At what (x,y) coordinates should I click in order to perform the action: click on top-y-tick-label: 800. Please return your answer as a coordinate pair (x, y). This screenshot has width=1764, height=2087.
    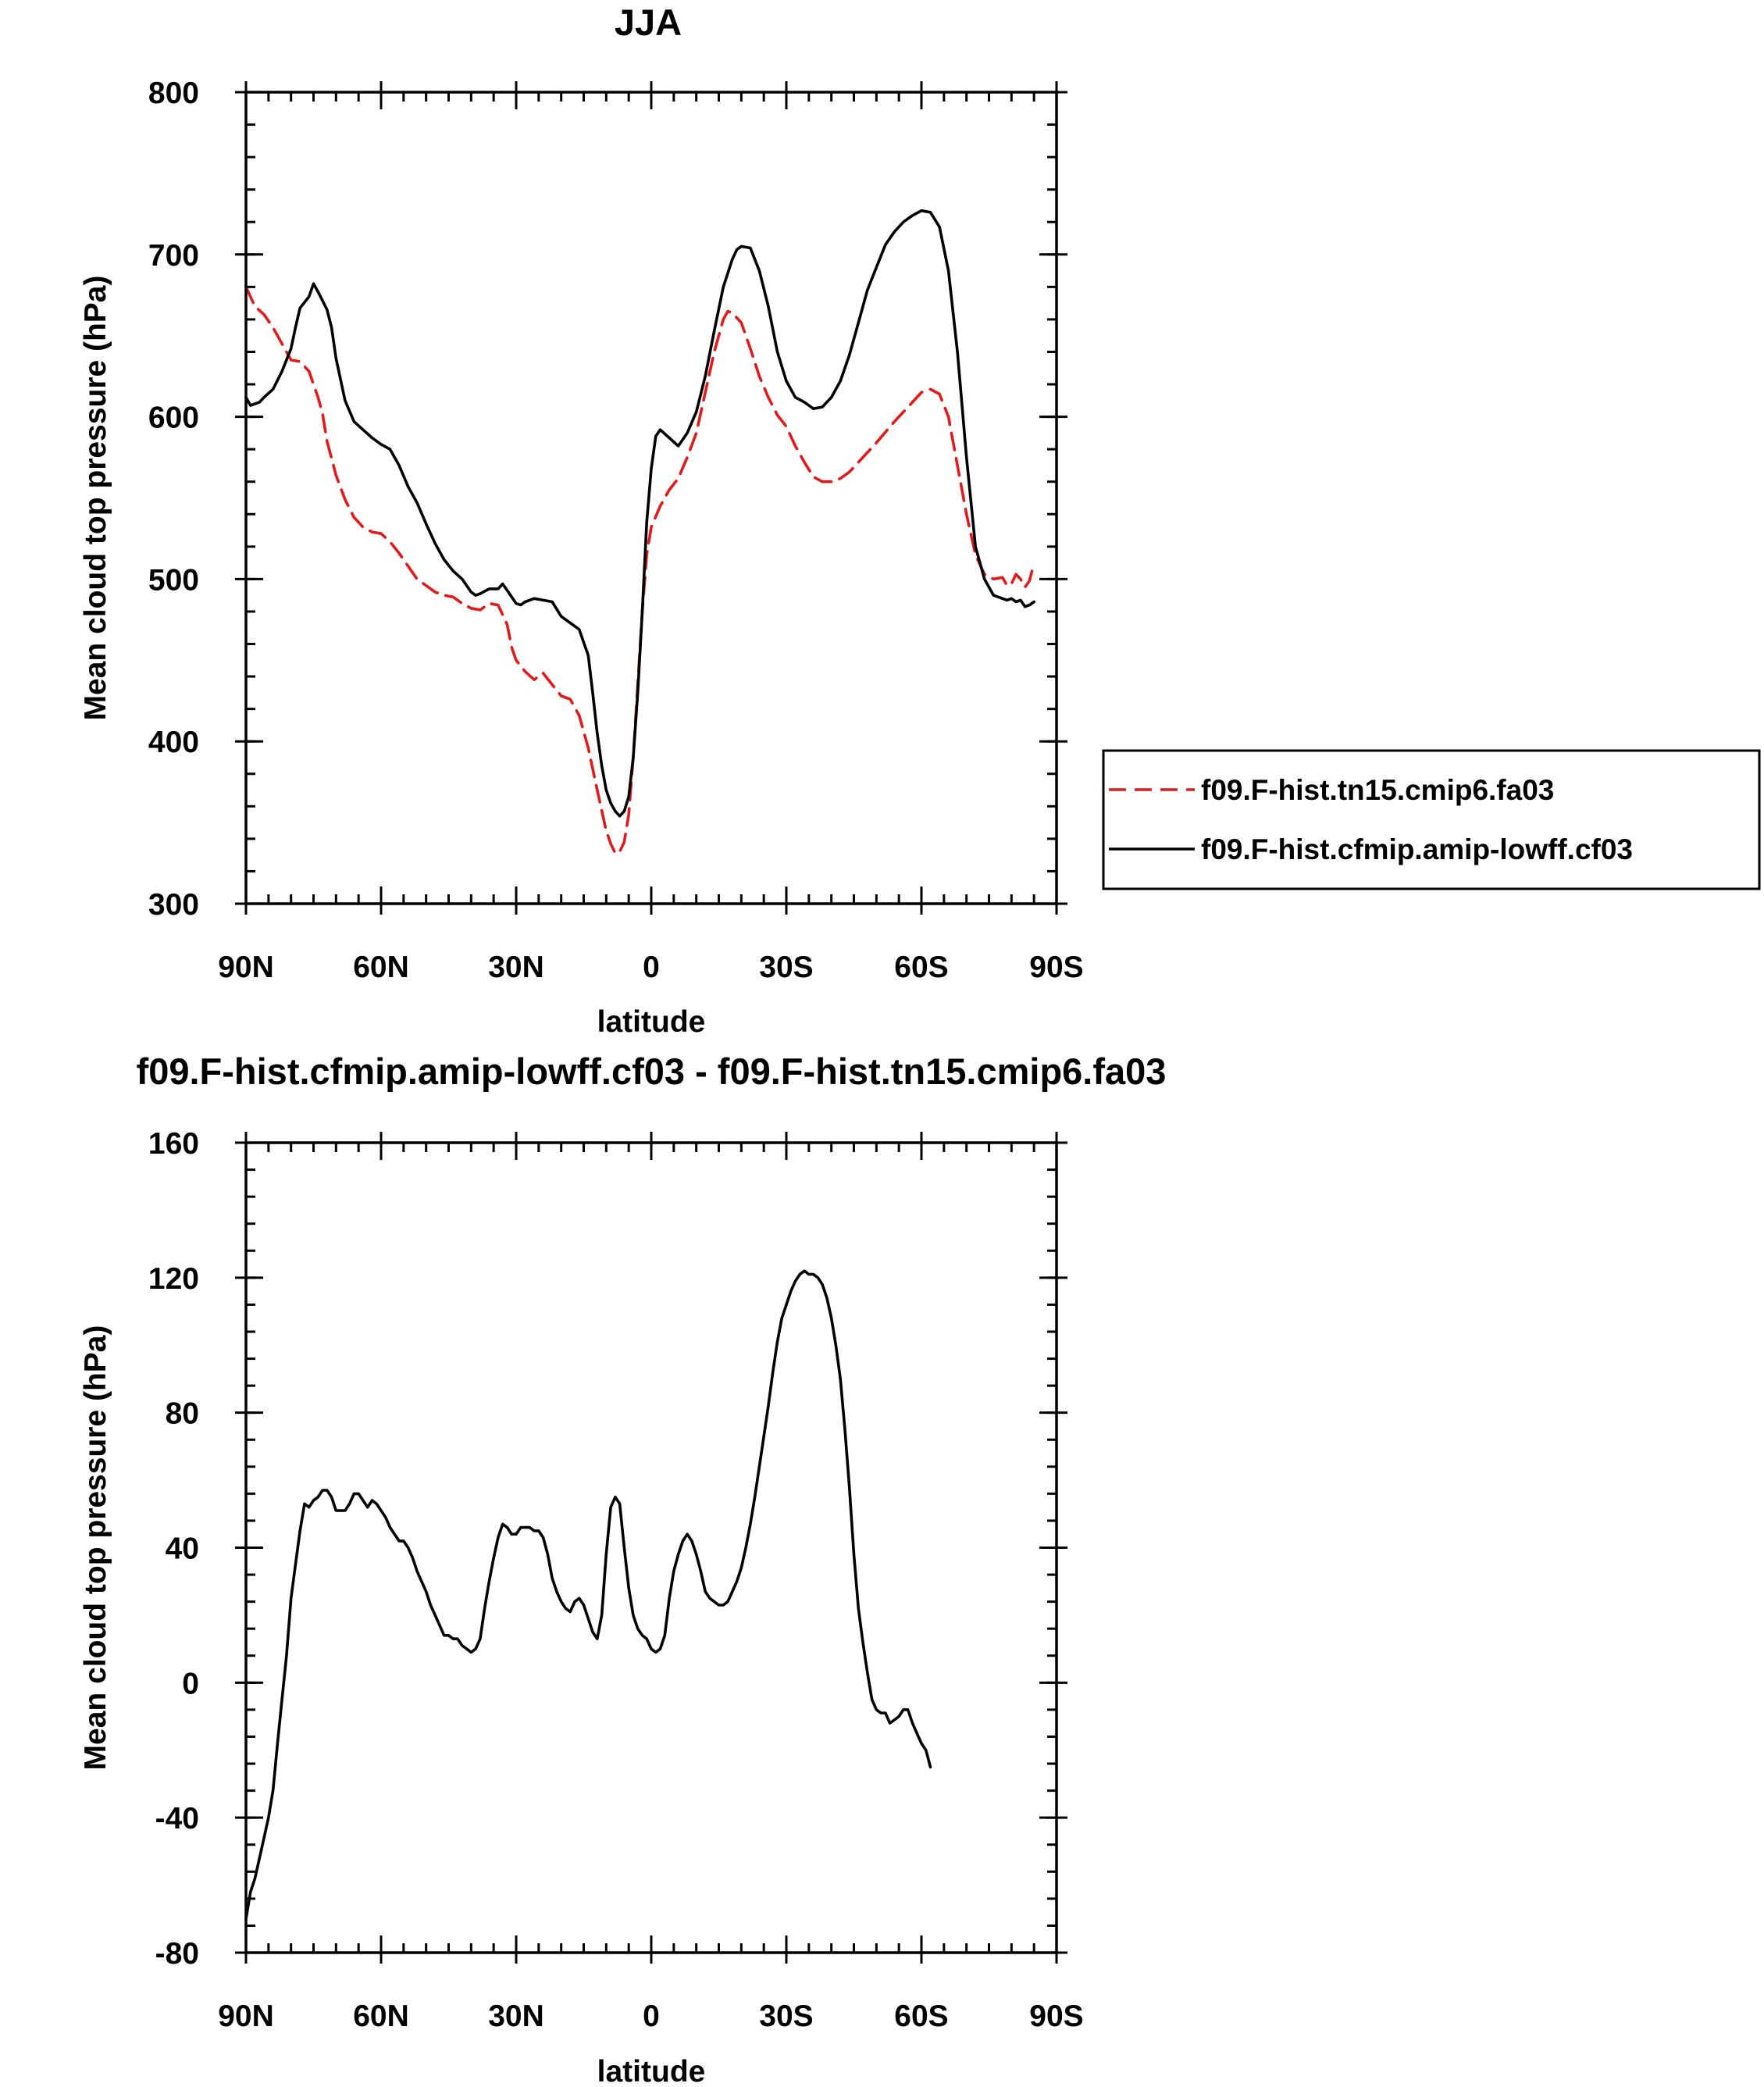
    Looking at the image, I should click on (173, 94).